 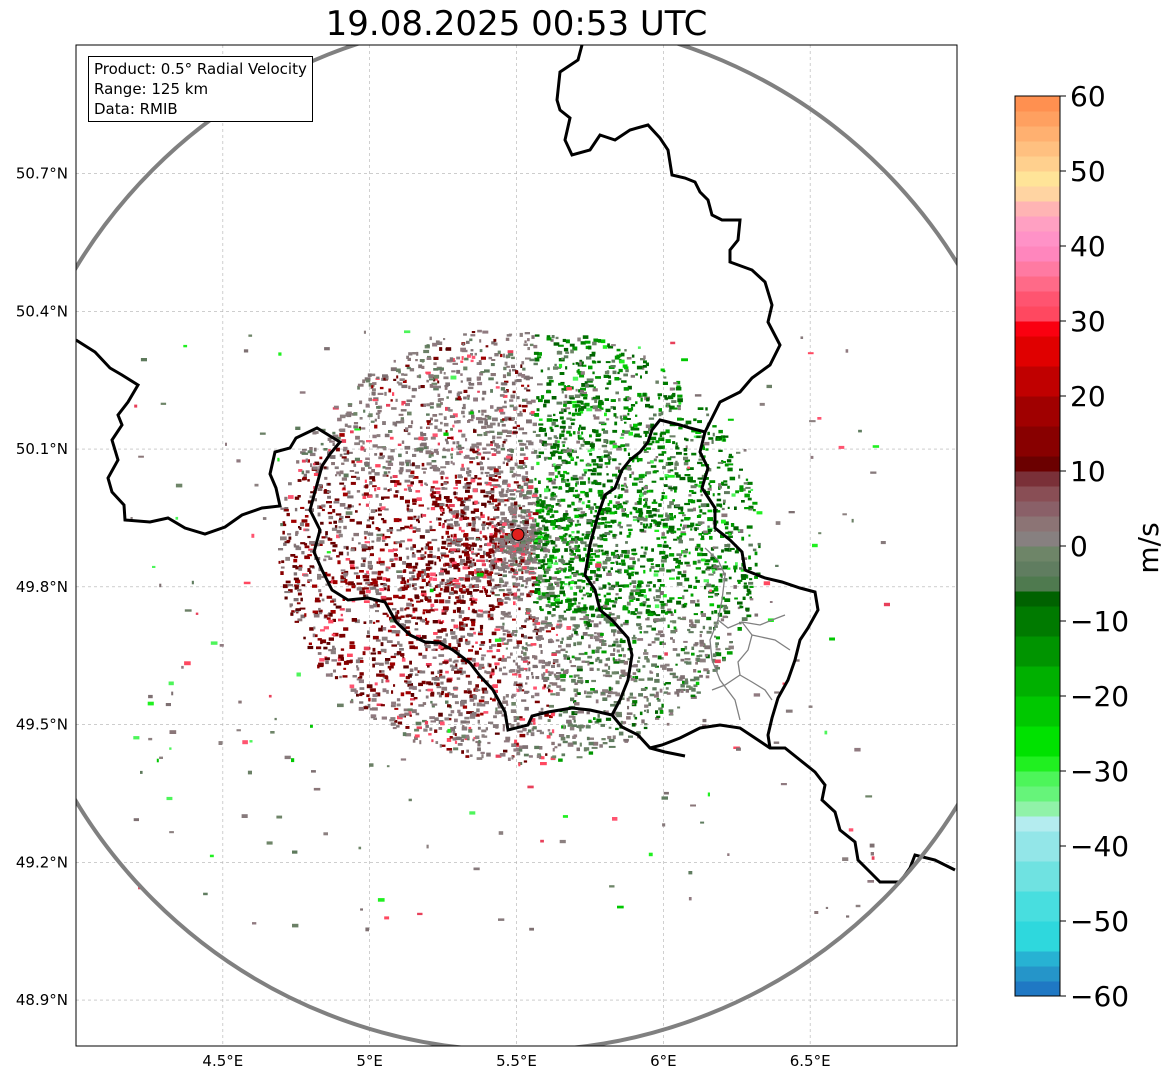 What do you see at coordinates (747, 634) in the screenshot?
I see `region-borders` at bounding box center [747, 634].